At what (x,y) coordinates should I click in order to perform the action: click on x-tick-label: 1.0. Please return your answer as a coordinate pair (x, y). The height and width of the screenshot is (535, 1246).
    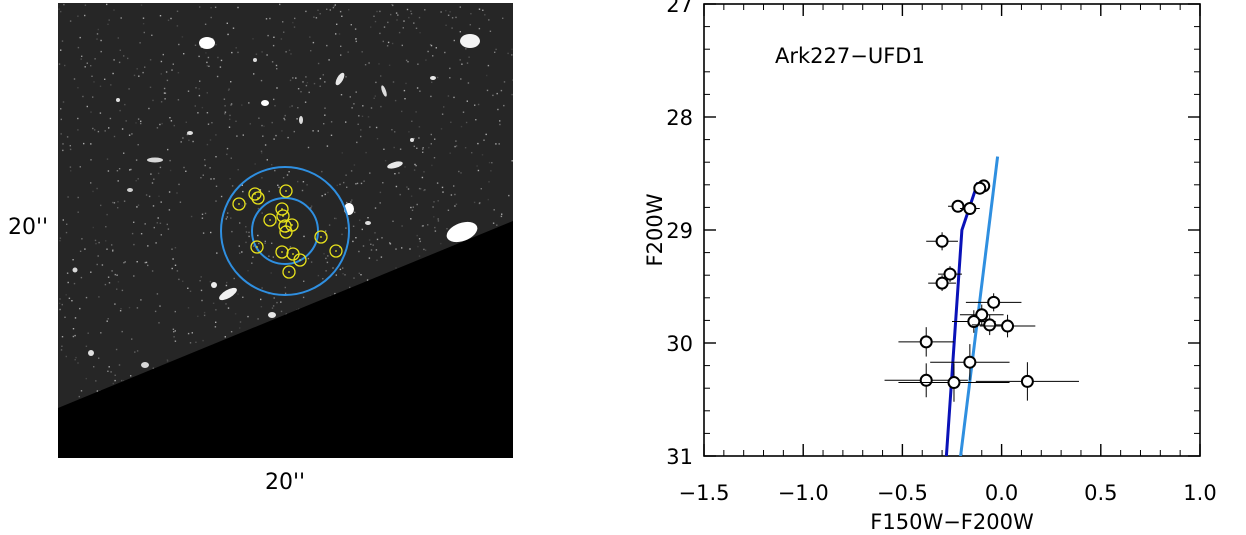
    Looking at the image, I should click on (1199, 493).